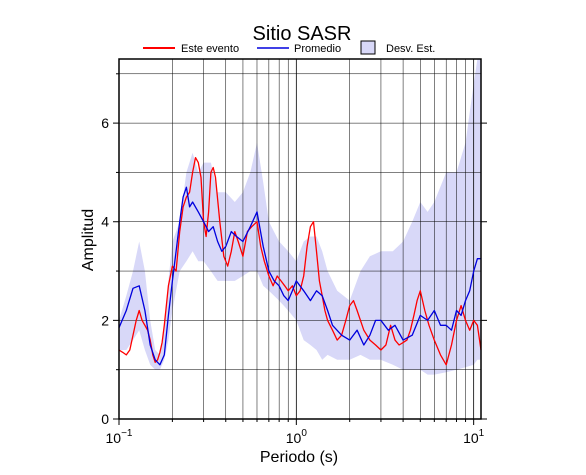 This screenshot has width=586, height=475. I want to click on y-tick-label: 2, so click(105, 320).